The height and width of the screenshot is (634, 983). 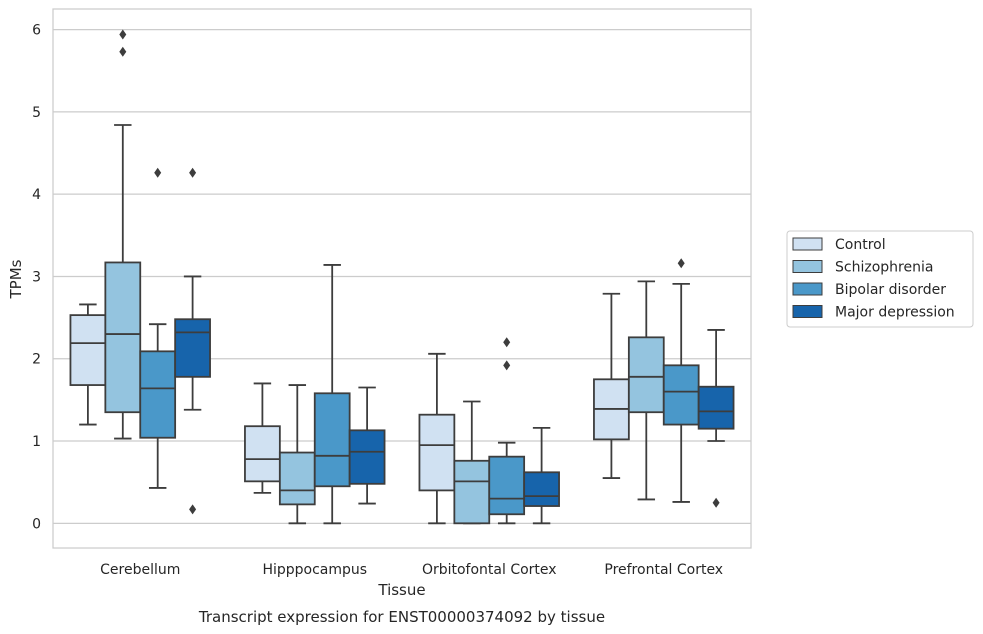 What do you see at coordinates (36, 360) in the screenshot?
I see `y-tick-label-2: 2` at bounding box center [36, 360].